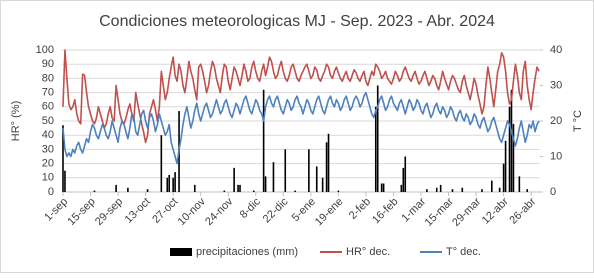  What do you see at coordinates (556, 50) in the screenshot?
I see `y2-tick-label: 40` at bounding box center [556, 50].